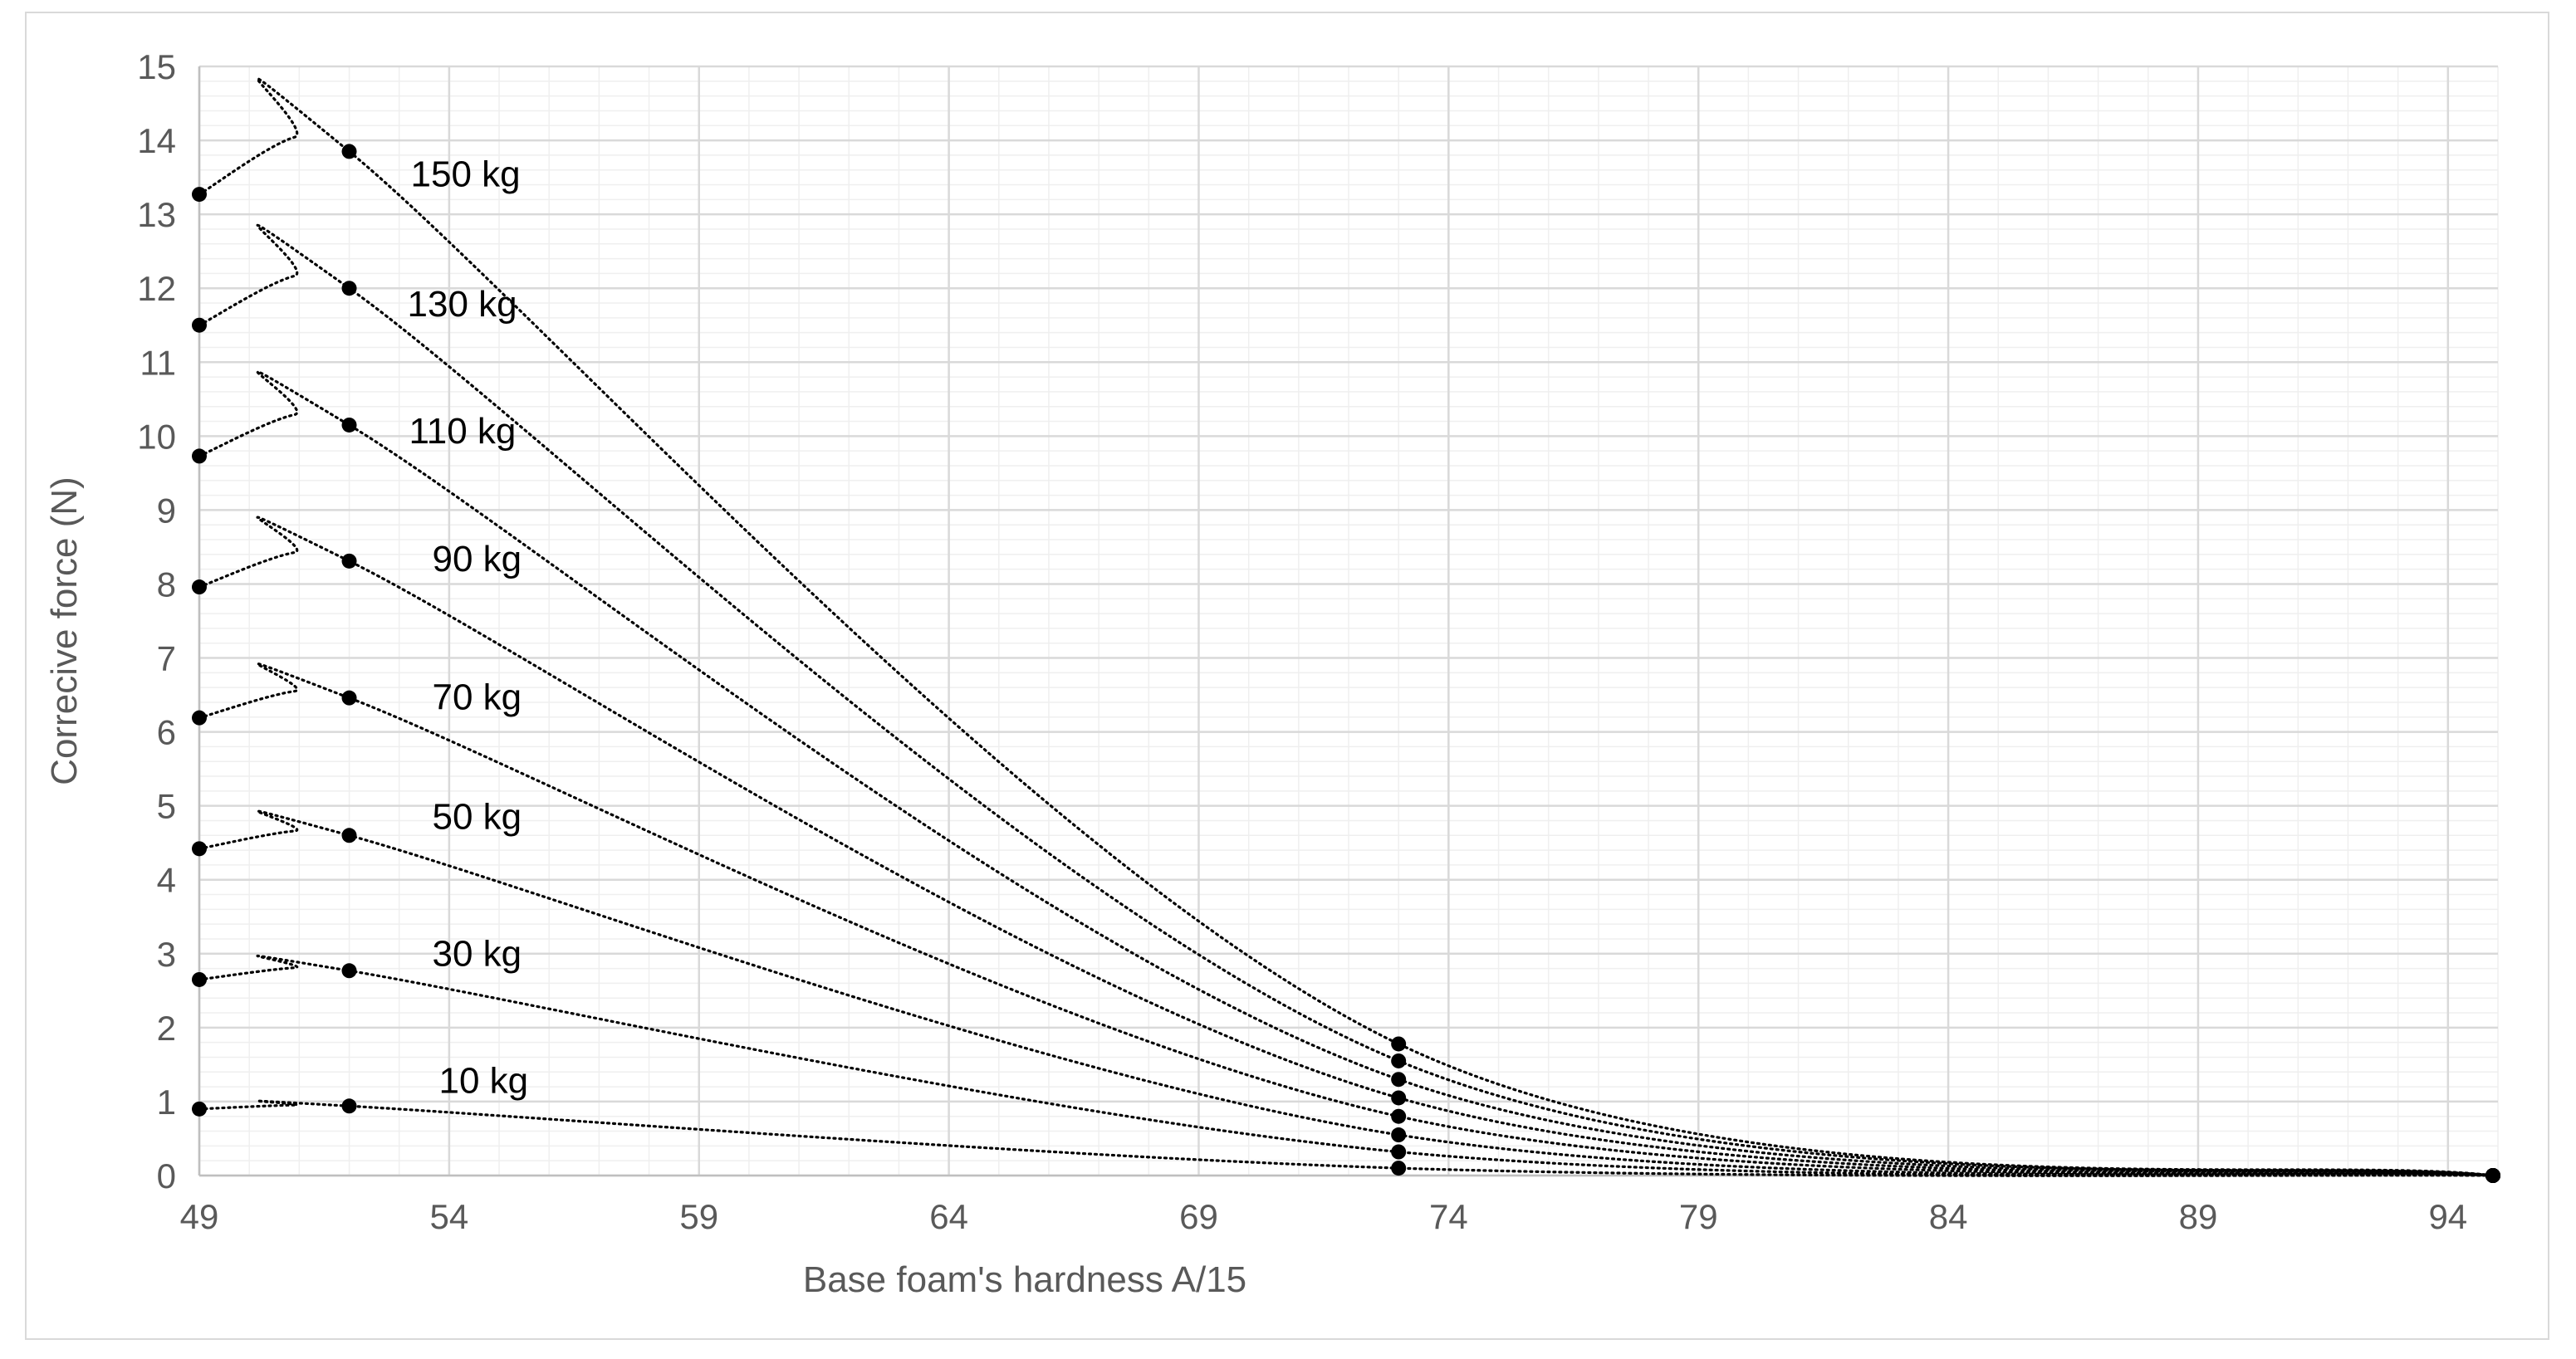 The height and width of the screenshot is (1359, 2576). What do you see at coordinates (477, 954) in the screenshot?
I see `series-label-30-kg: 30 kg` at bounding box center [477, 954].